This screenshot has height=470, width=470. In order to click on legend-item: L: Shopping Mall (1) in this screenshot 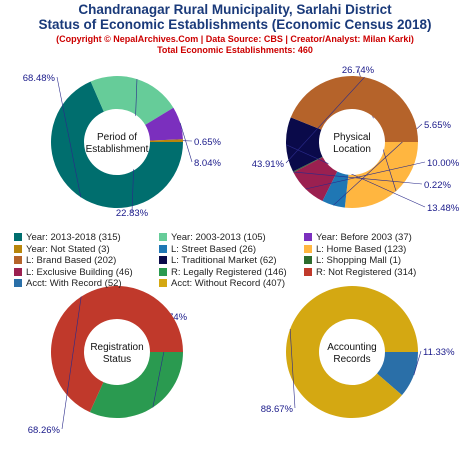, I will do `click(352, 261)`.